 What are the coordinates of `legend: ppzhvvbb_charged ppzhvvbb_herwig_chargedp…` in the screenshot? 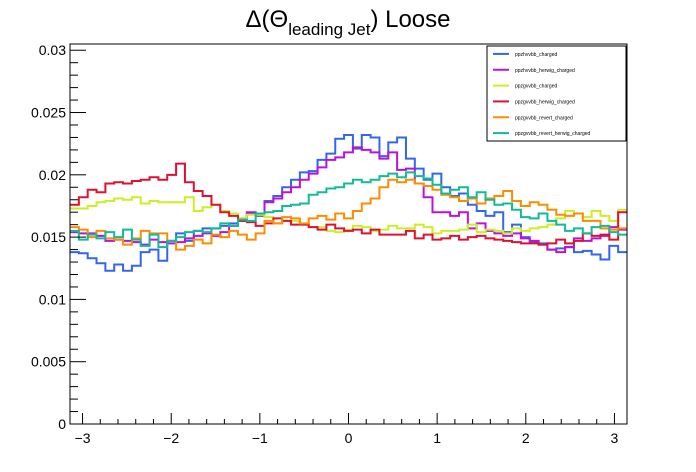 It's located at (556, 93).